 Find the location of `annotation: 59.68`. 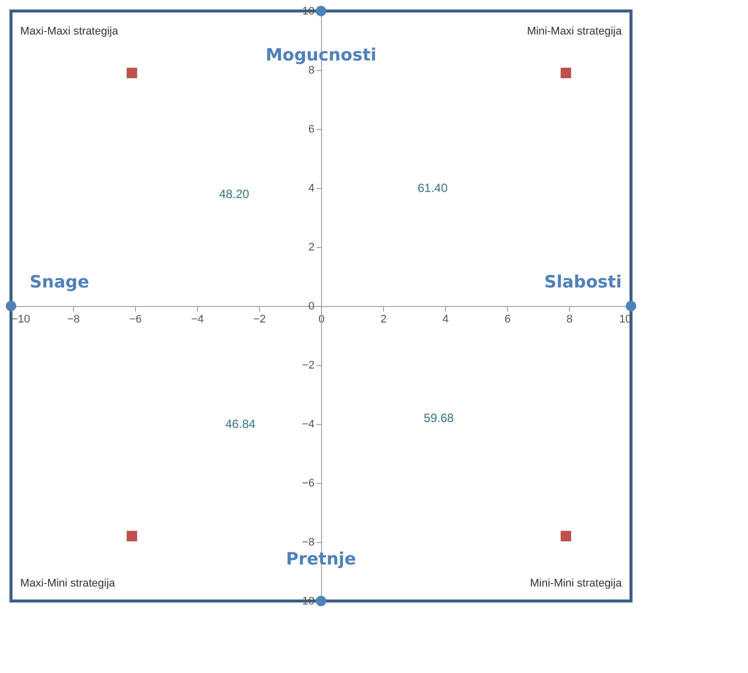

annotation: 59.68 is located at coordinates (439, 418).